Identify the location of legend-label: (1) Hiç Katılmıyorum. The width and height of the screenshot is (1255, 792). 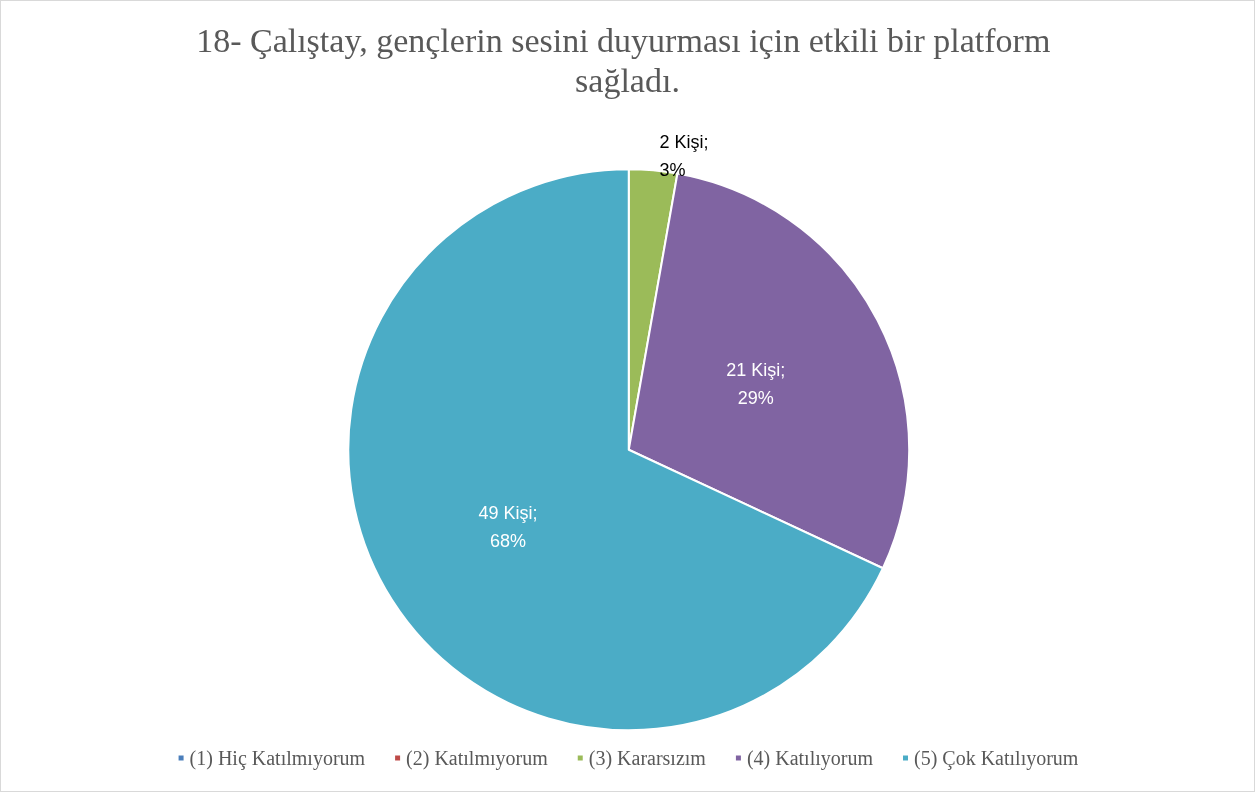
(277, 758).